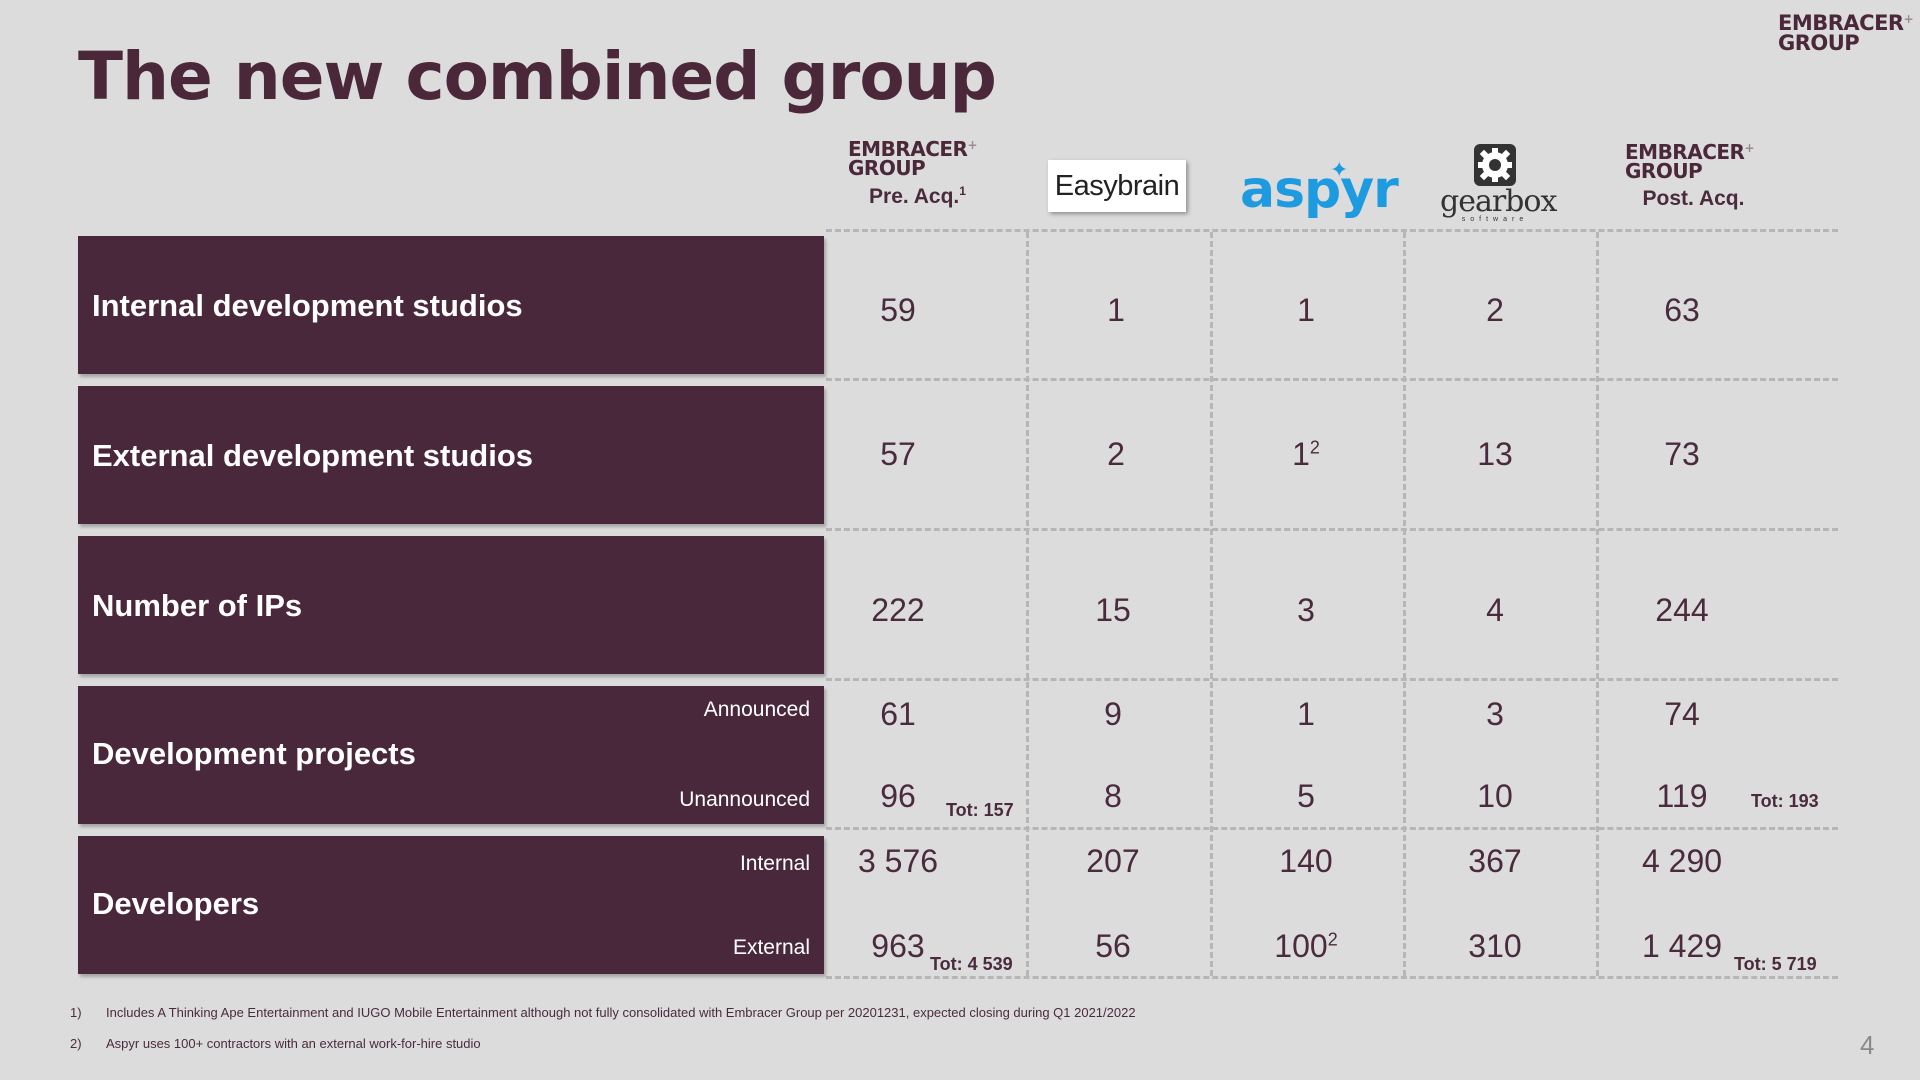 Image resolution: width=1920 pixels, height=1080 pixels. What do you see at coordinates (1113, 861) in the screenshot?
I see `cell-value: 207` at bounding box center [1113, 861].